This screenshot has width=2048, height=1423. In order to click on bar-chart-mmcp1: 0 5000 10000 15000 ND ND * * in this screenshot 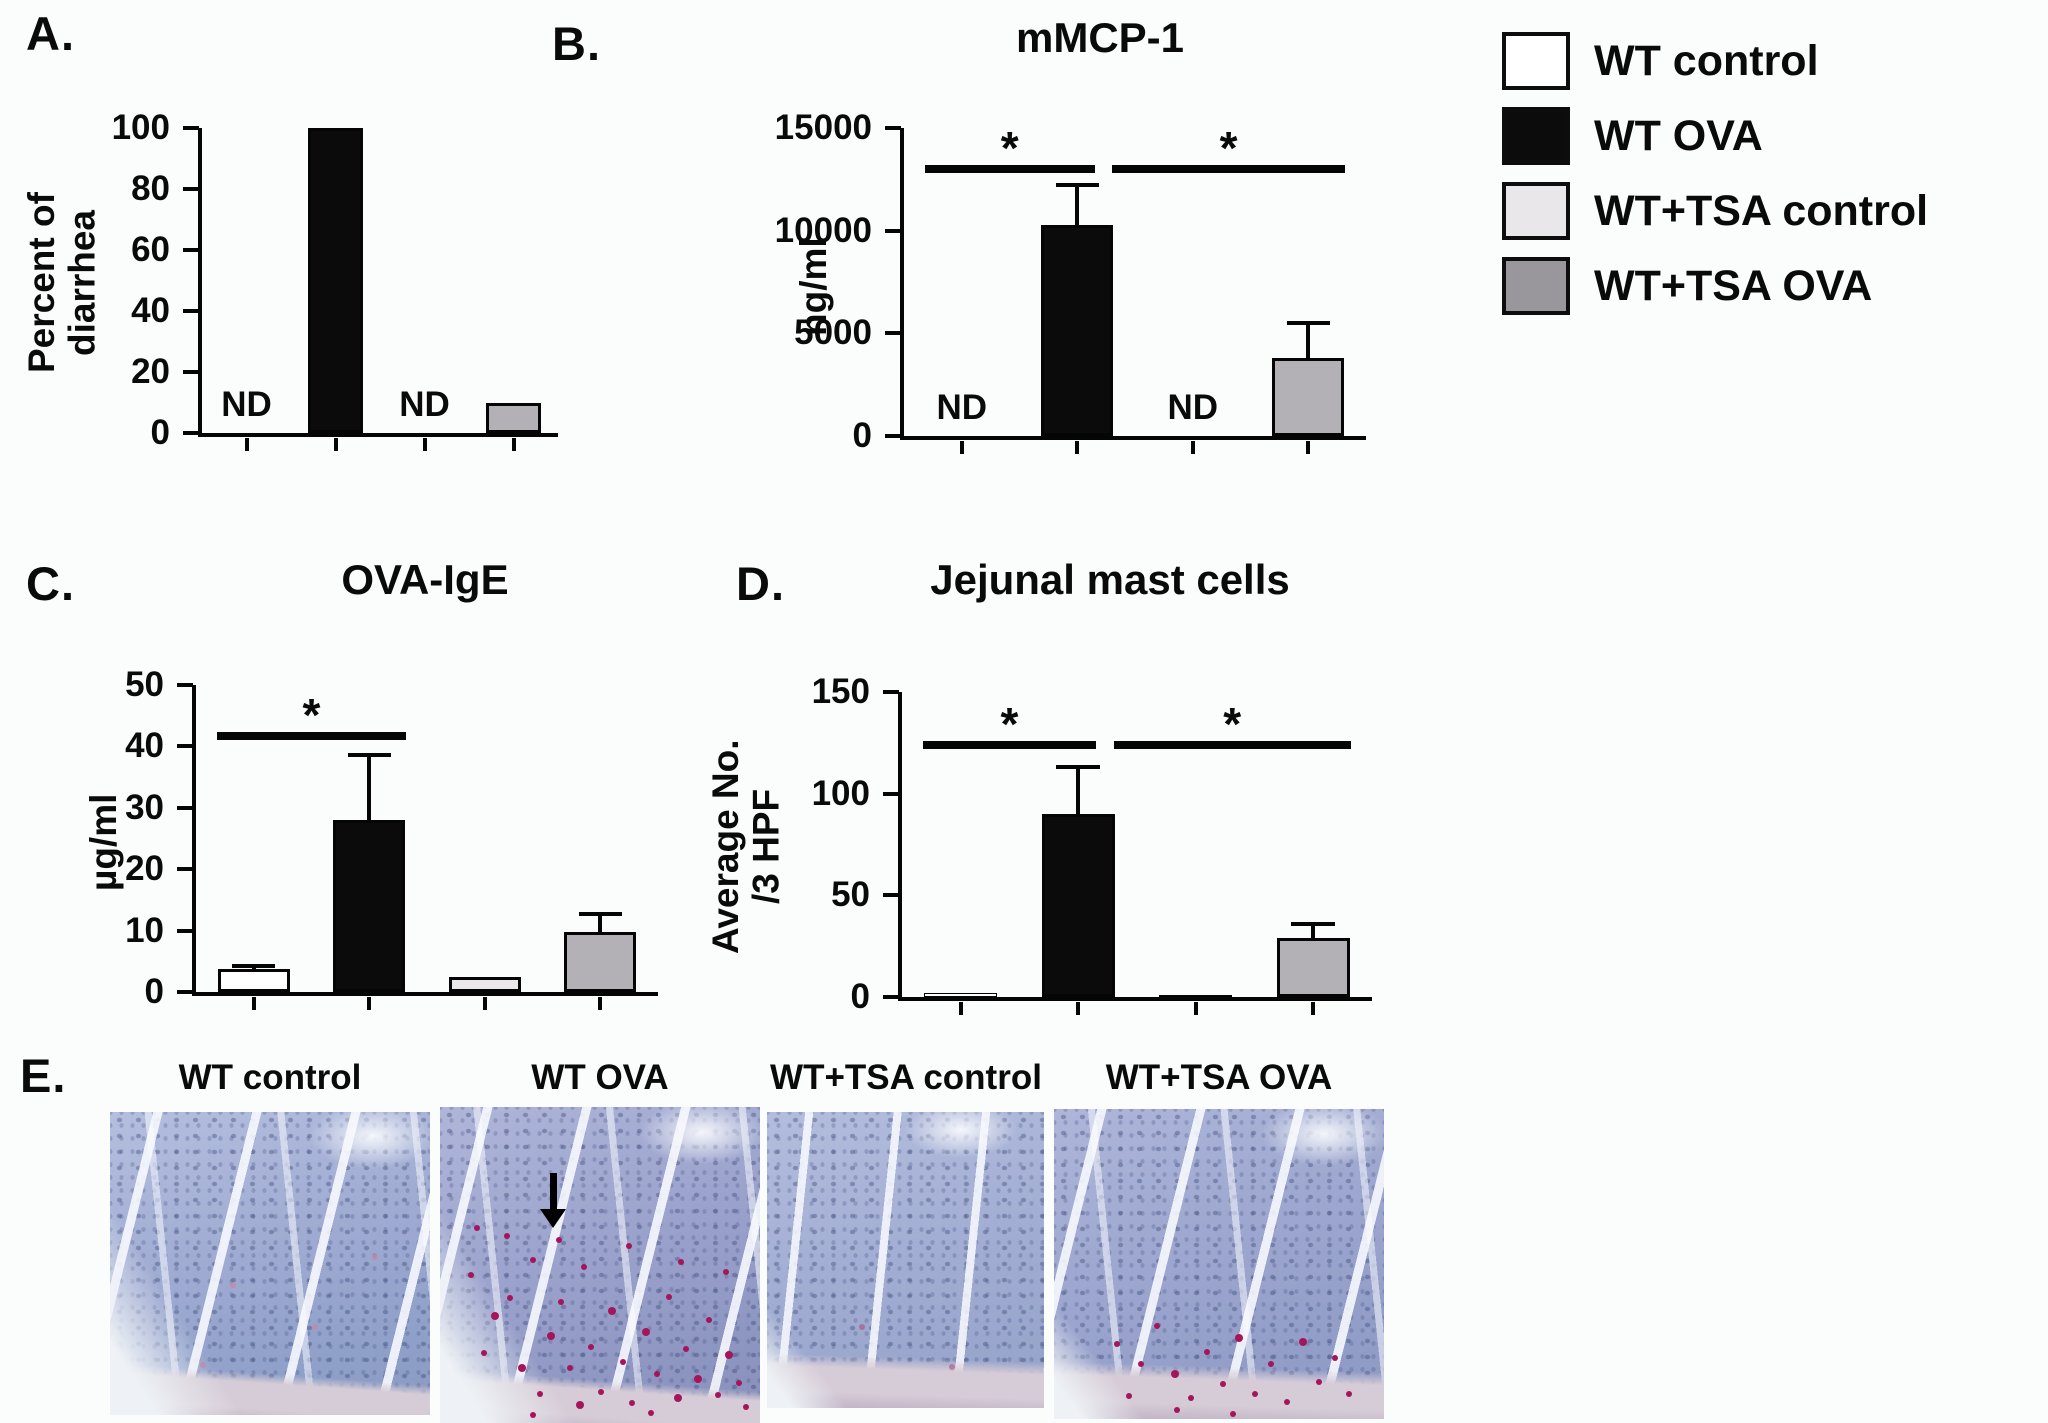, I will do `click(1070, 282)`.